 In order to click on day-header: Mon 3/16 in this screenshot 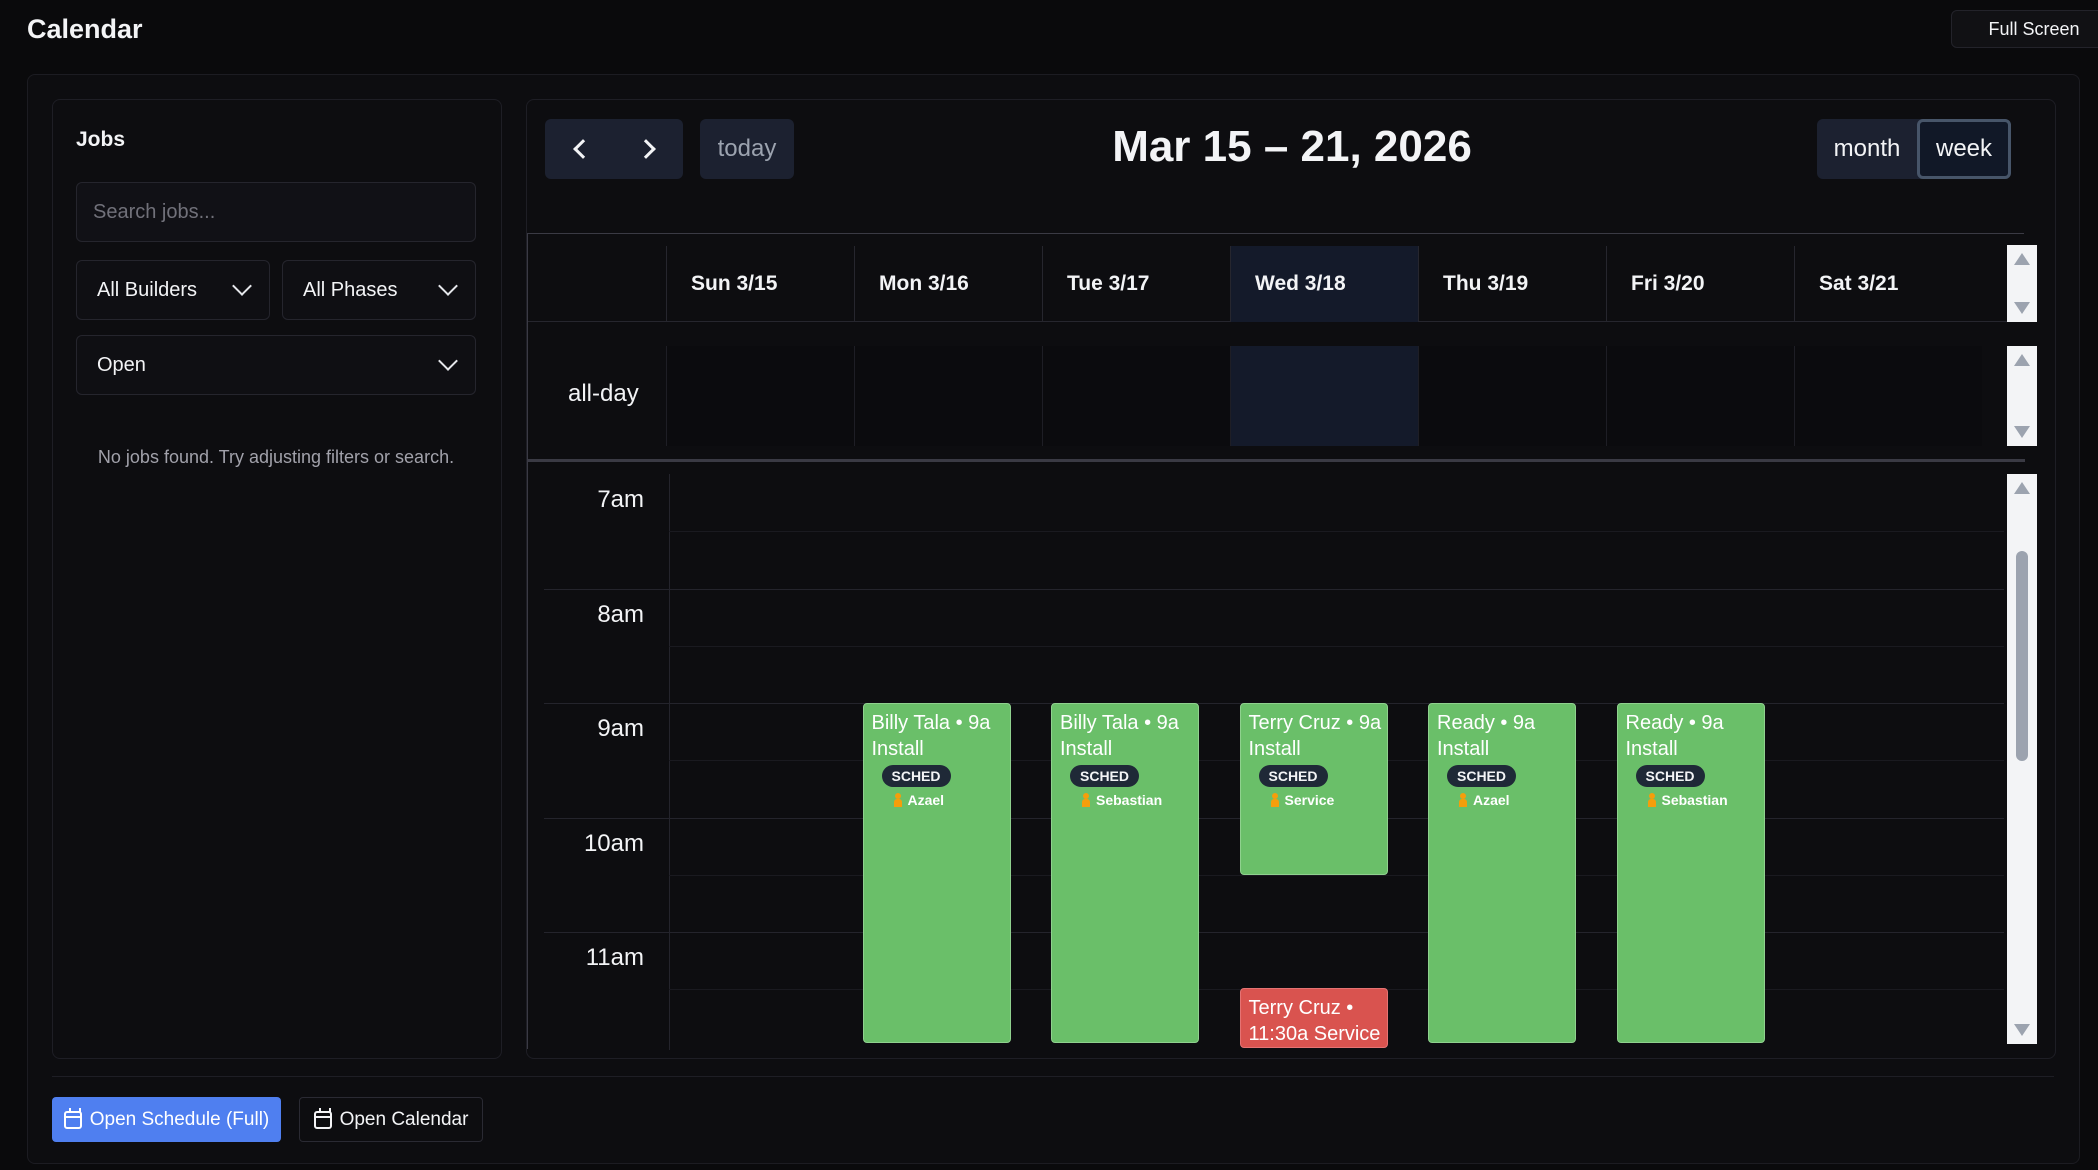, I will do `click(948, 284)`.